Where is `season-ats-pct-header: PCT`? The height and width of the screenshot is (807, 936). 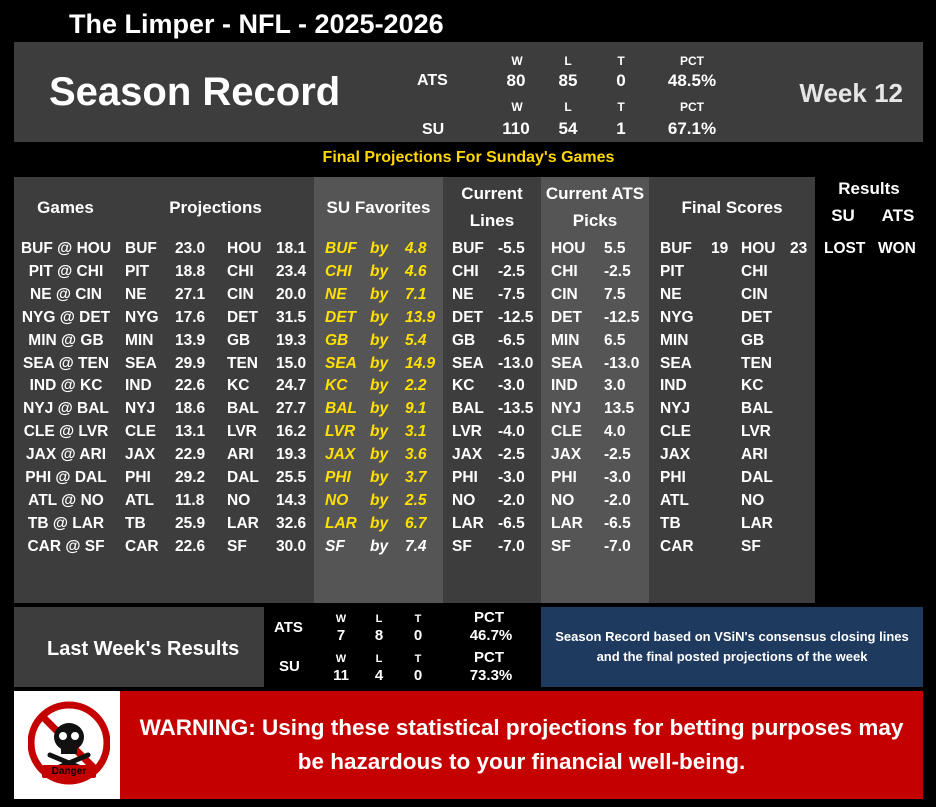
season-ats-pct-header: PCT is located at coordinates (692, 61).